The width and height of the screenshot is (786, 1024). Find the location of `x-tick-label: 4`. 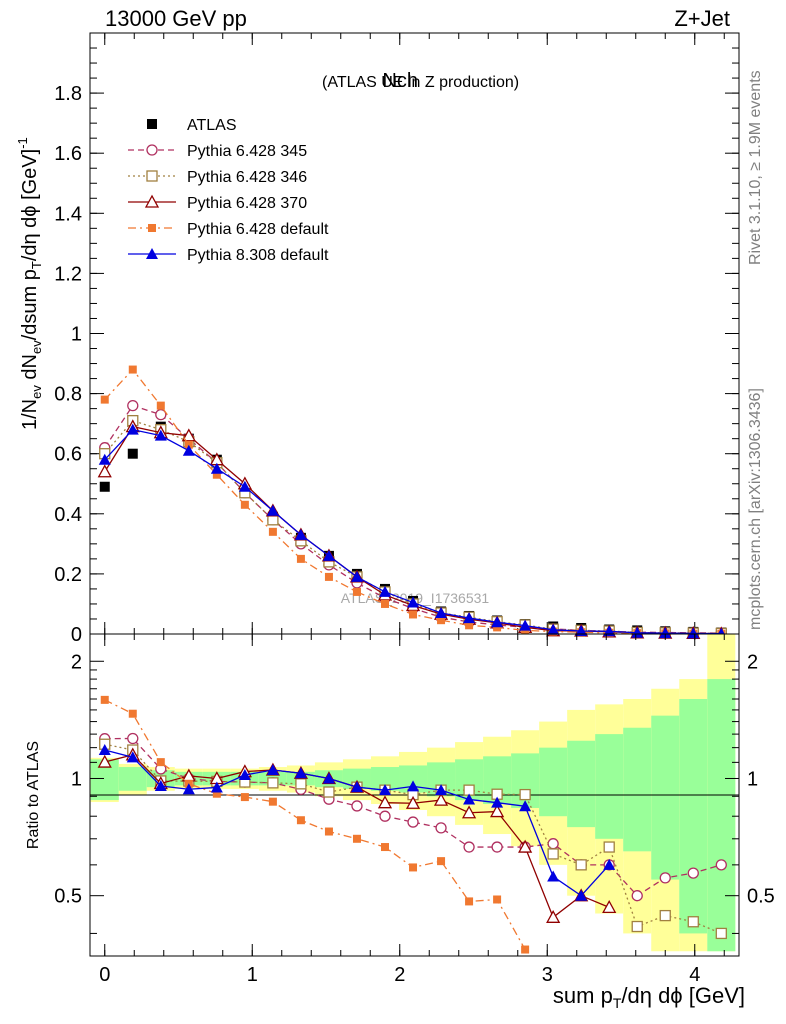

x-tick-label: 4 is located at coordinates (694, 975).